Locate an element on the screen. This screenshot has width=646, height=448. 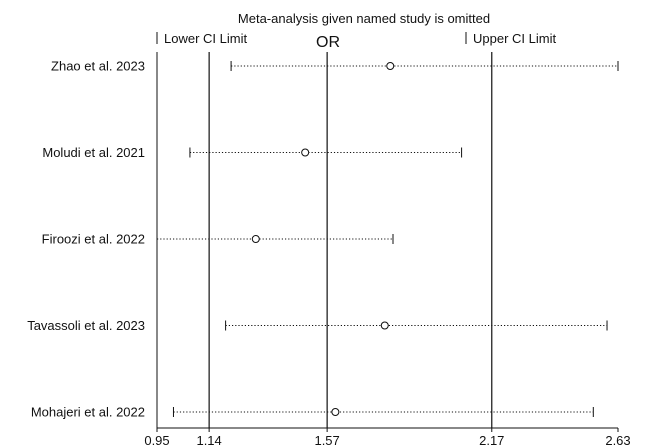
x-tick-label-2: 1.57 is located at coordinates (326, 440).